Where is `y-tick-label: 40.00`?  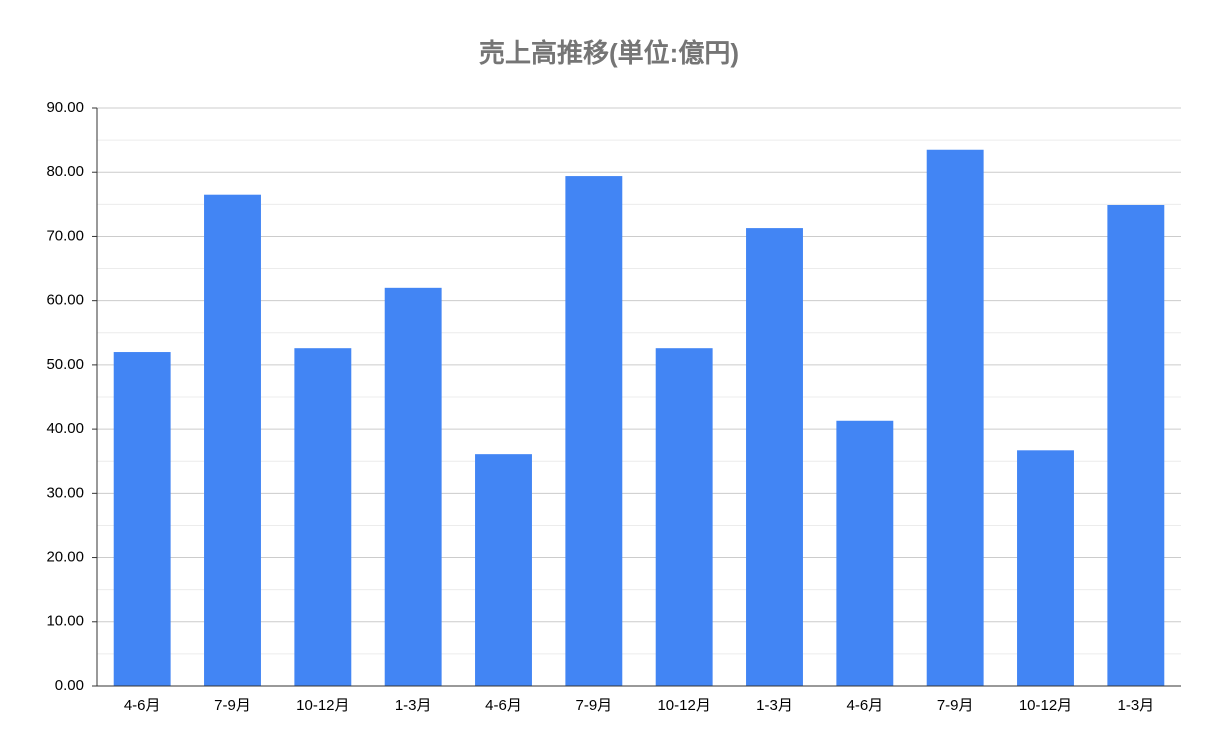
y-tick-label: 40.00 is located at coordinates (65, 428).